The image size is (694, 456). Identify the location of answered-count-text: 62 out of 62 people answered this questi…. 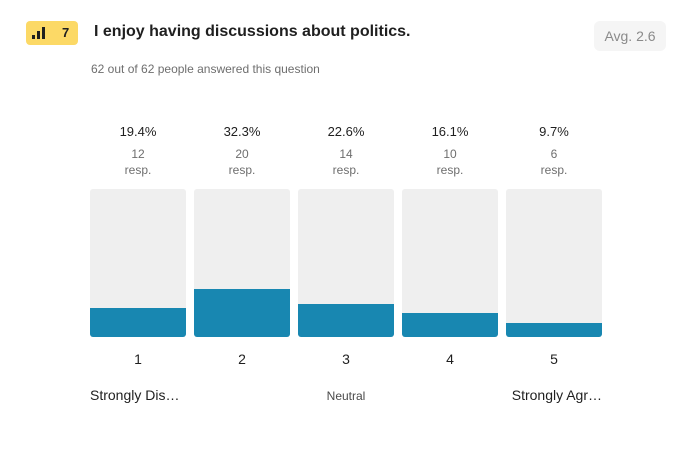
(205, 69).